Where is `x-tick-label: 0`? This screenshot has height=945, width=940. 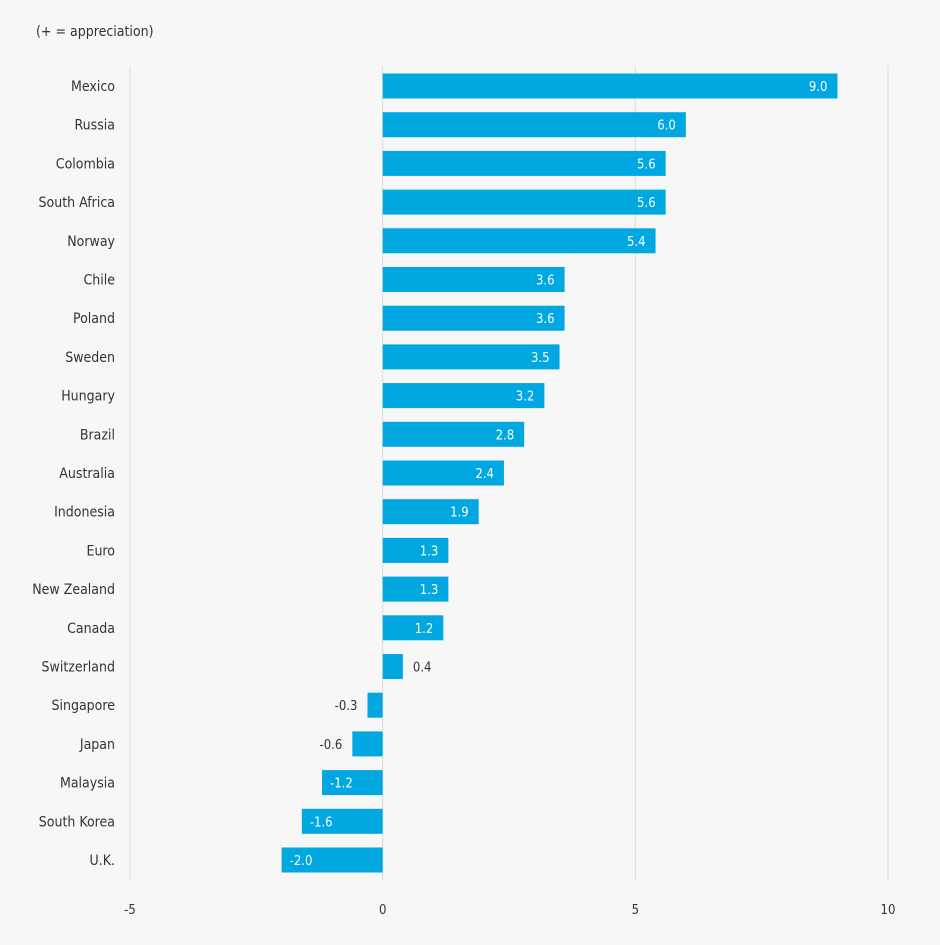 x-tick-label: 0 is located at coordinates (382, 910).